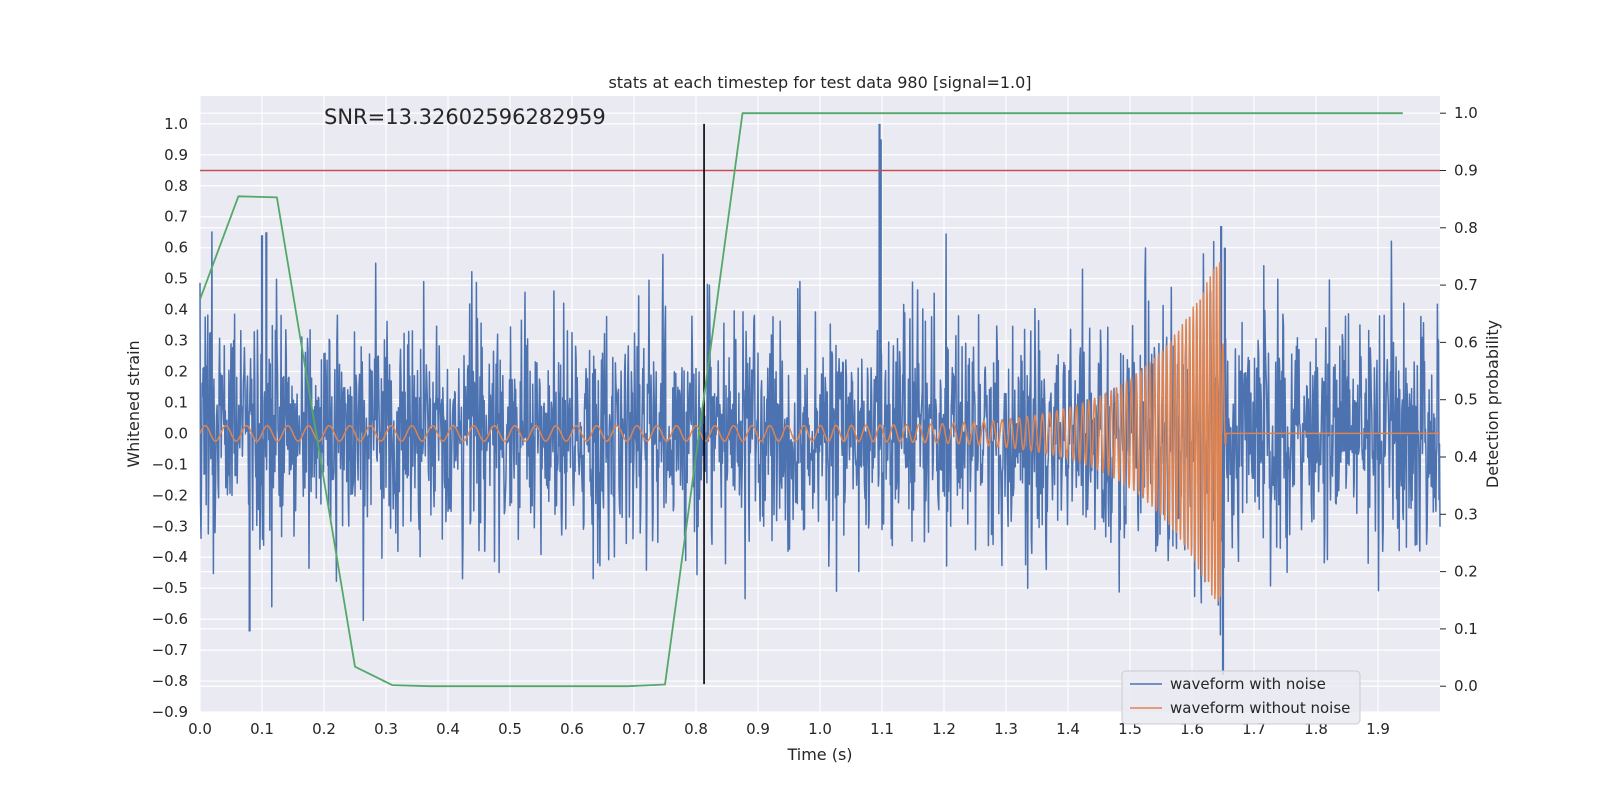 The height and width of the screenshot is (800, 1600). I want to click on x-tick-label: 0.9, so click(758, 729).